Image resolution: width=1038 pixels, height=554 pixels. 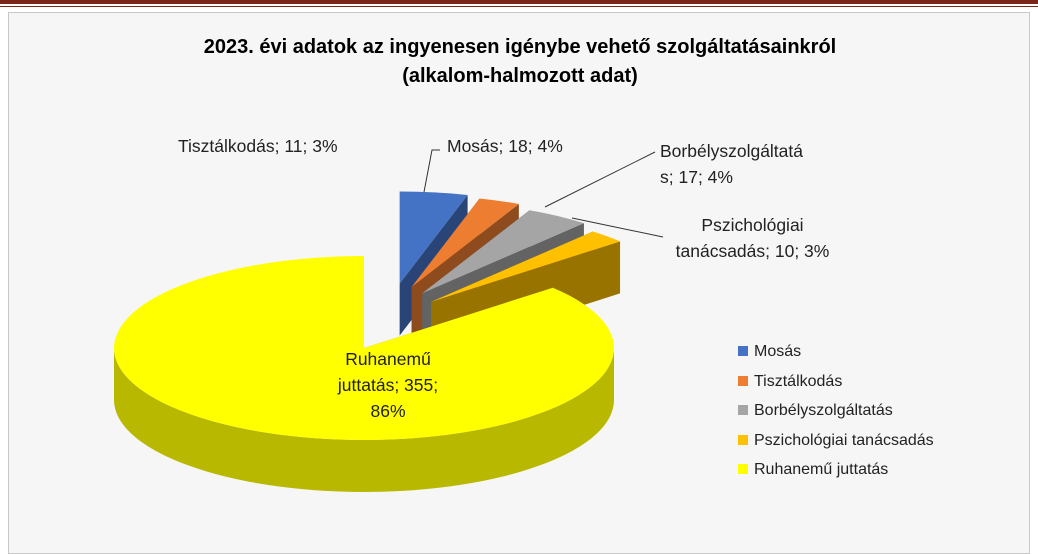 I want to click on legend-item: Borbélyszolgáltatás, so click(x=815, y=411).